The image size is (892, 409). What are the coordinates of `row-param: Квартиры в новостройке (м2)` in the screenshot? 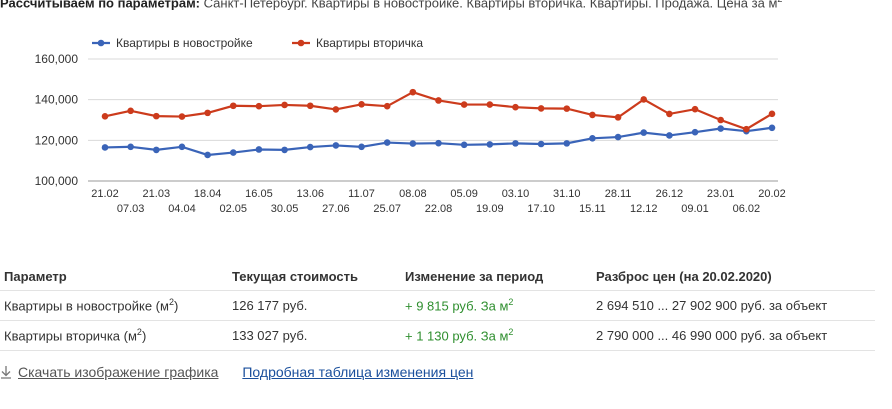 It's located at (114, 305).